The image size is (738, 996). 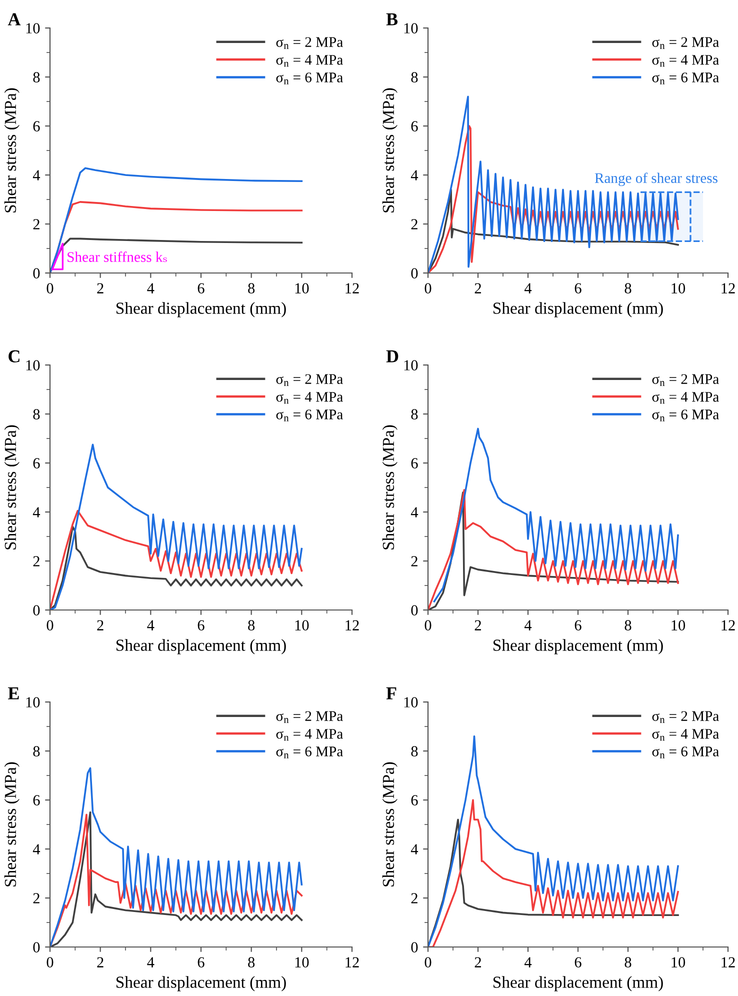 I want to click on chart-title: A, so click(x=14, y=19).